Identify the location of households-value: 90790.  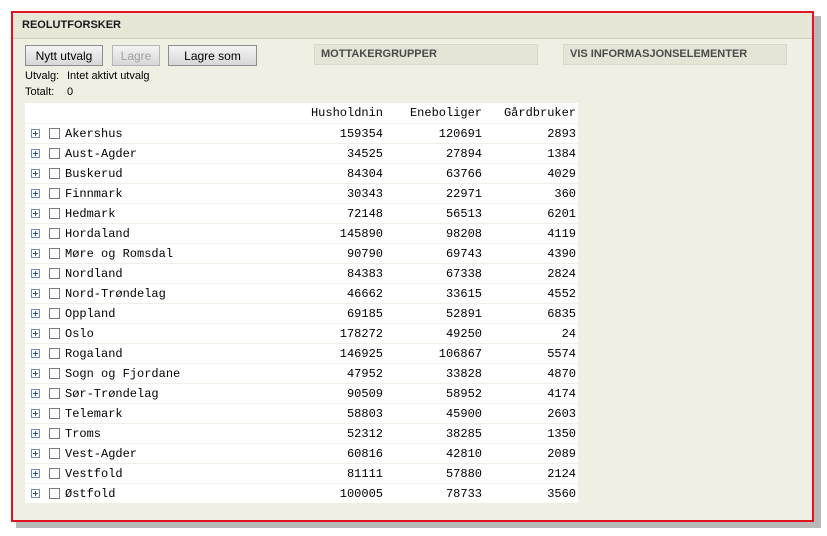
(364, 254).